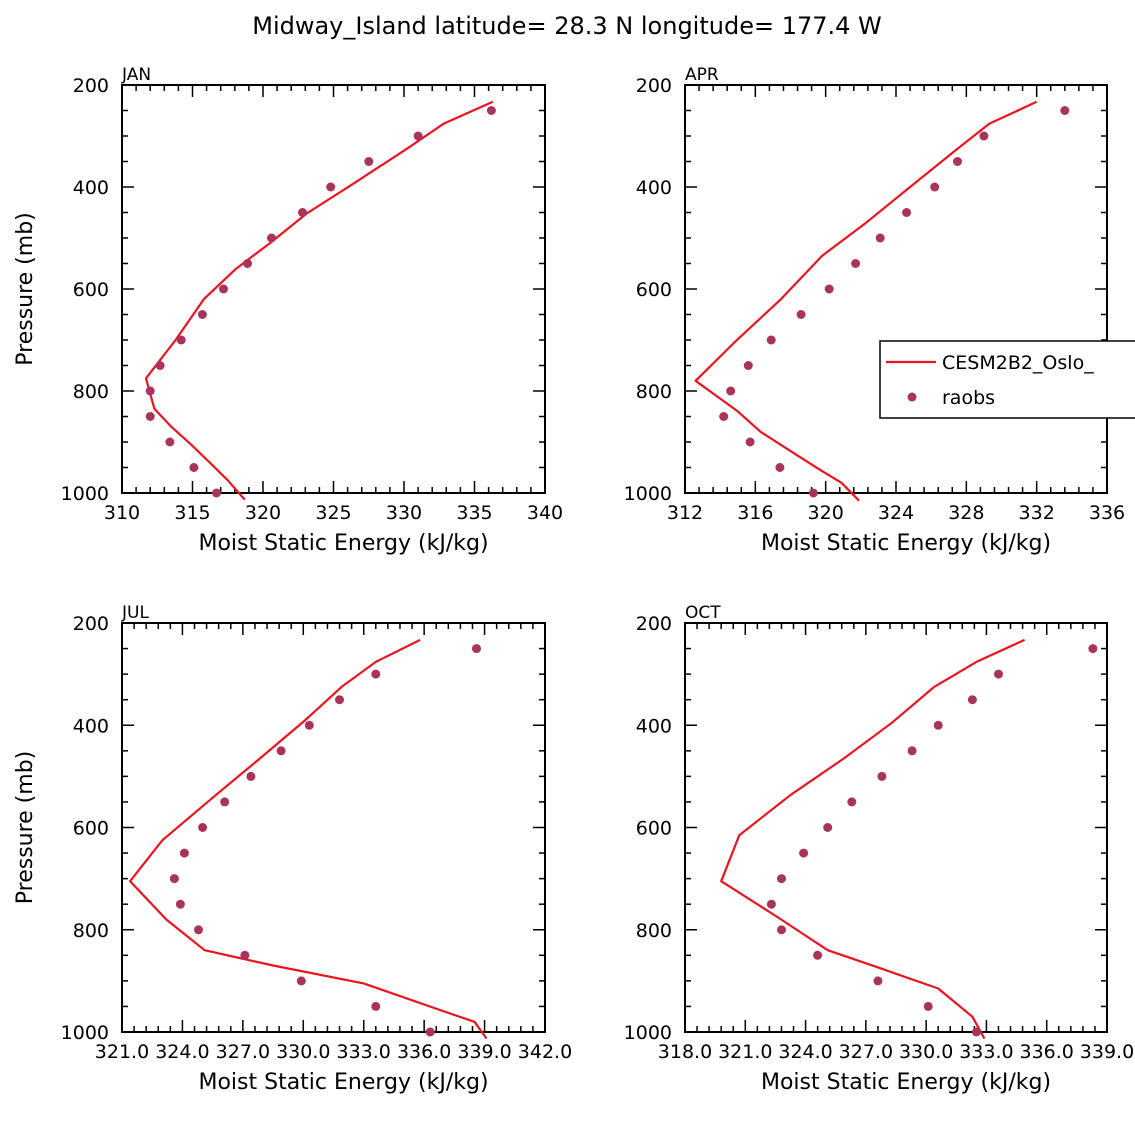  What do you see at coordinates (85, 494) in the screenshot?
I see `panel-jan-ytick-label: 1000` at bounding box center [85, 494].